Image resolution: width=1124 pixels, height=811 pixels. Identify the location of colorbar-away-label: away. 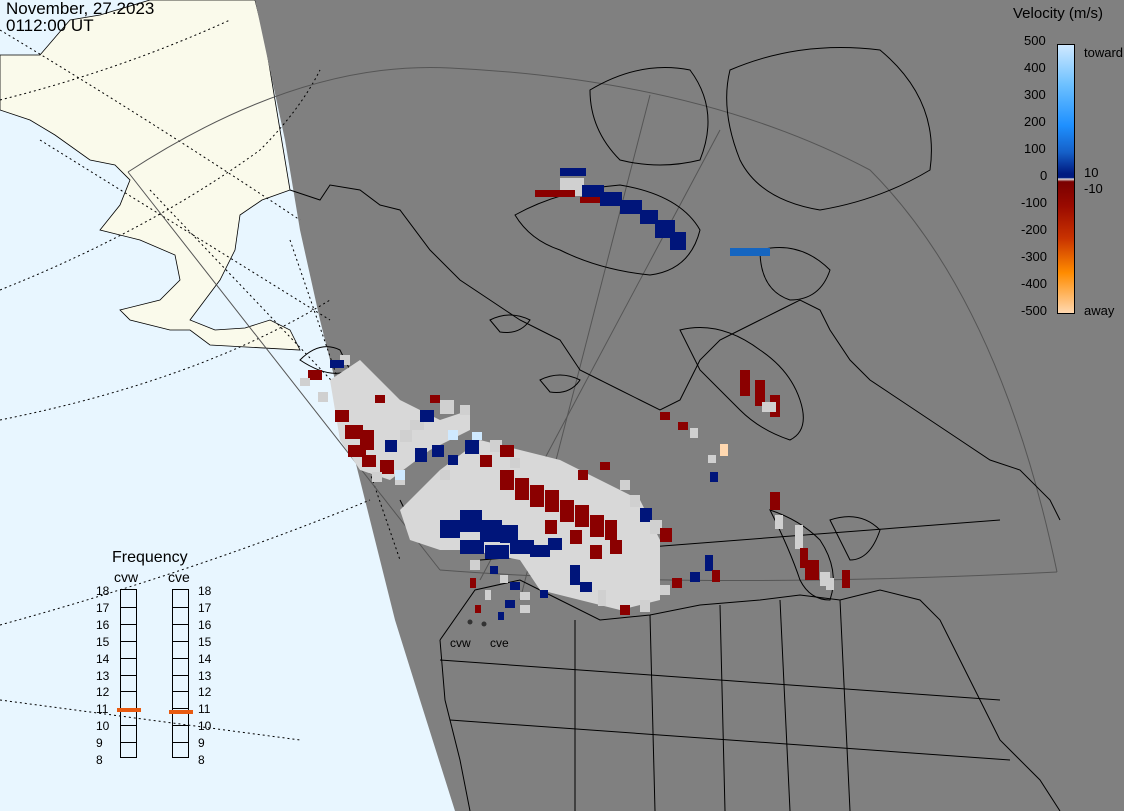
(1099, 310).